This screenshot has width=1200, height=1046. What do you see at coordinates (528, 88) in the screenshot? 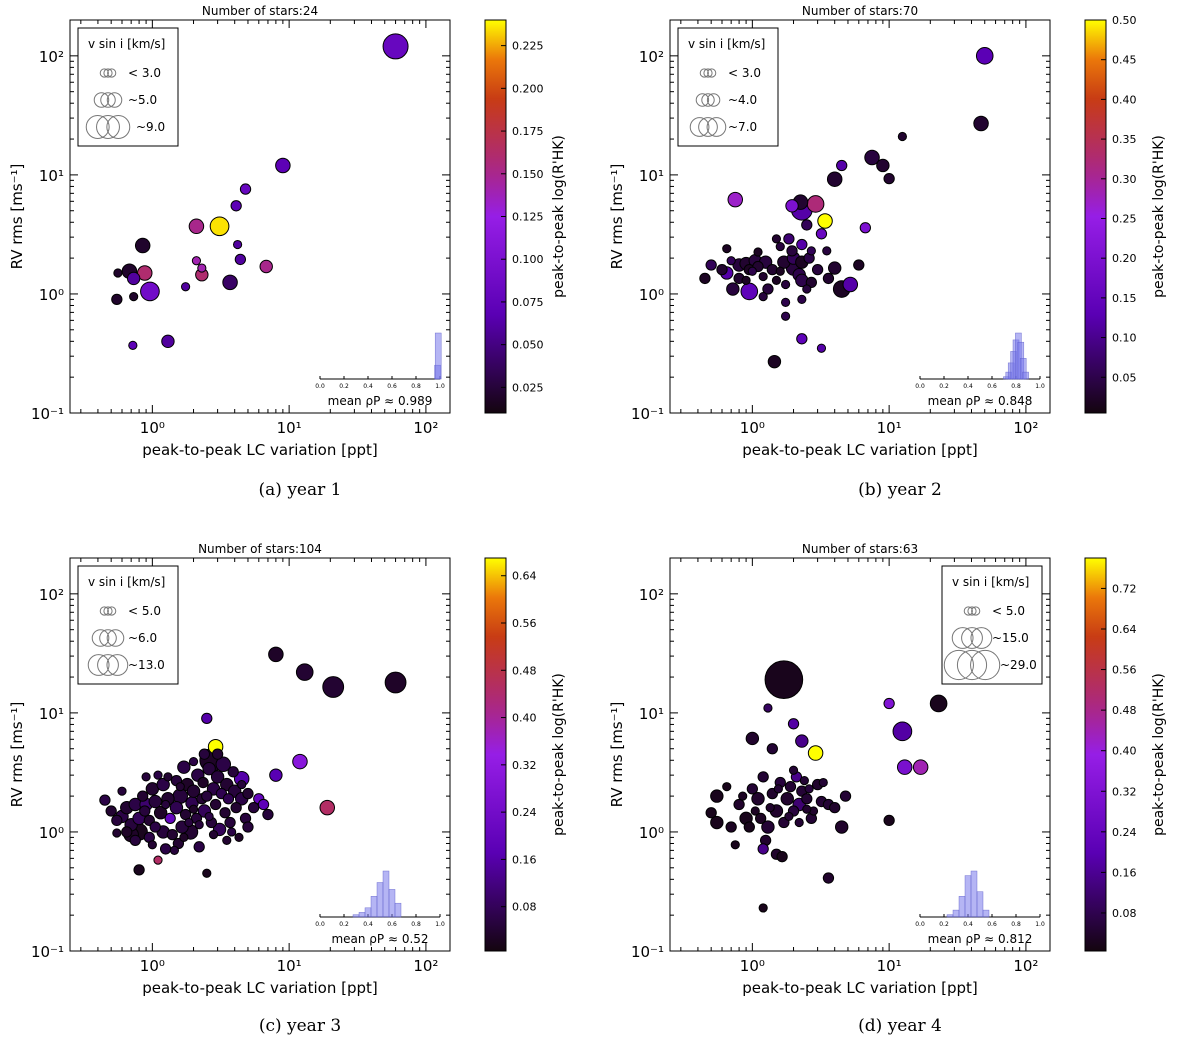
I see `colorbar-tick-label: 0.200` at bounding box center [528, 88].